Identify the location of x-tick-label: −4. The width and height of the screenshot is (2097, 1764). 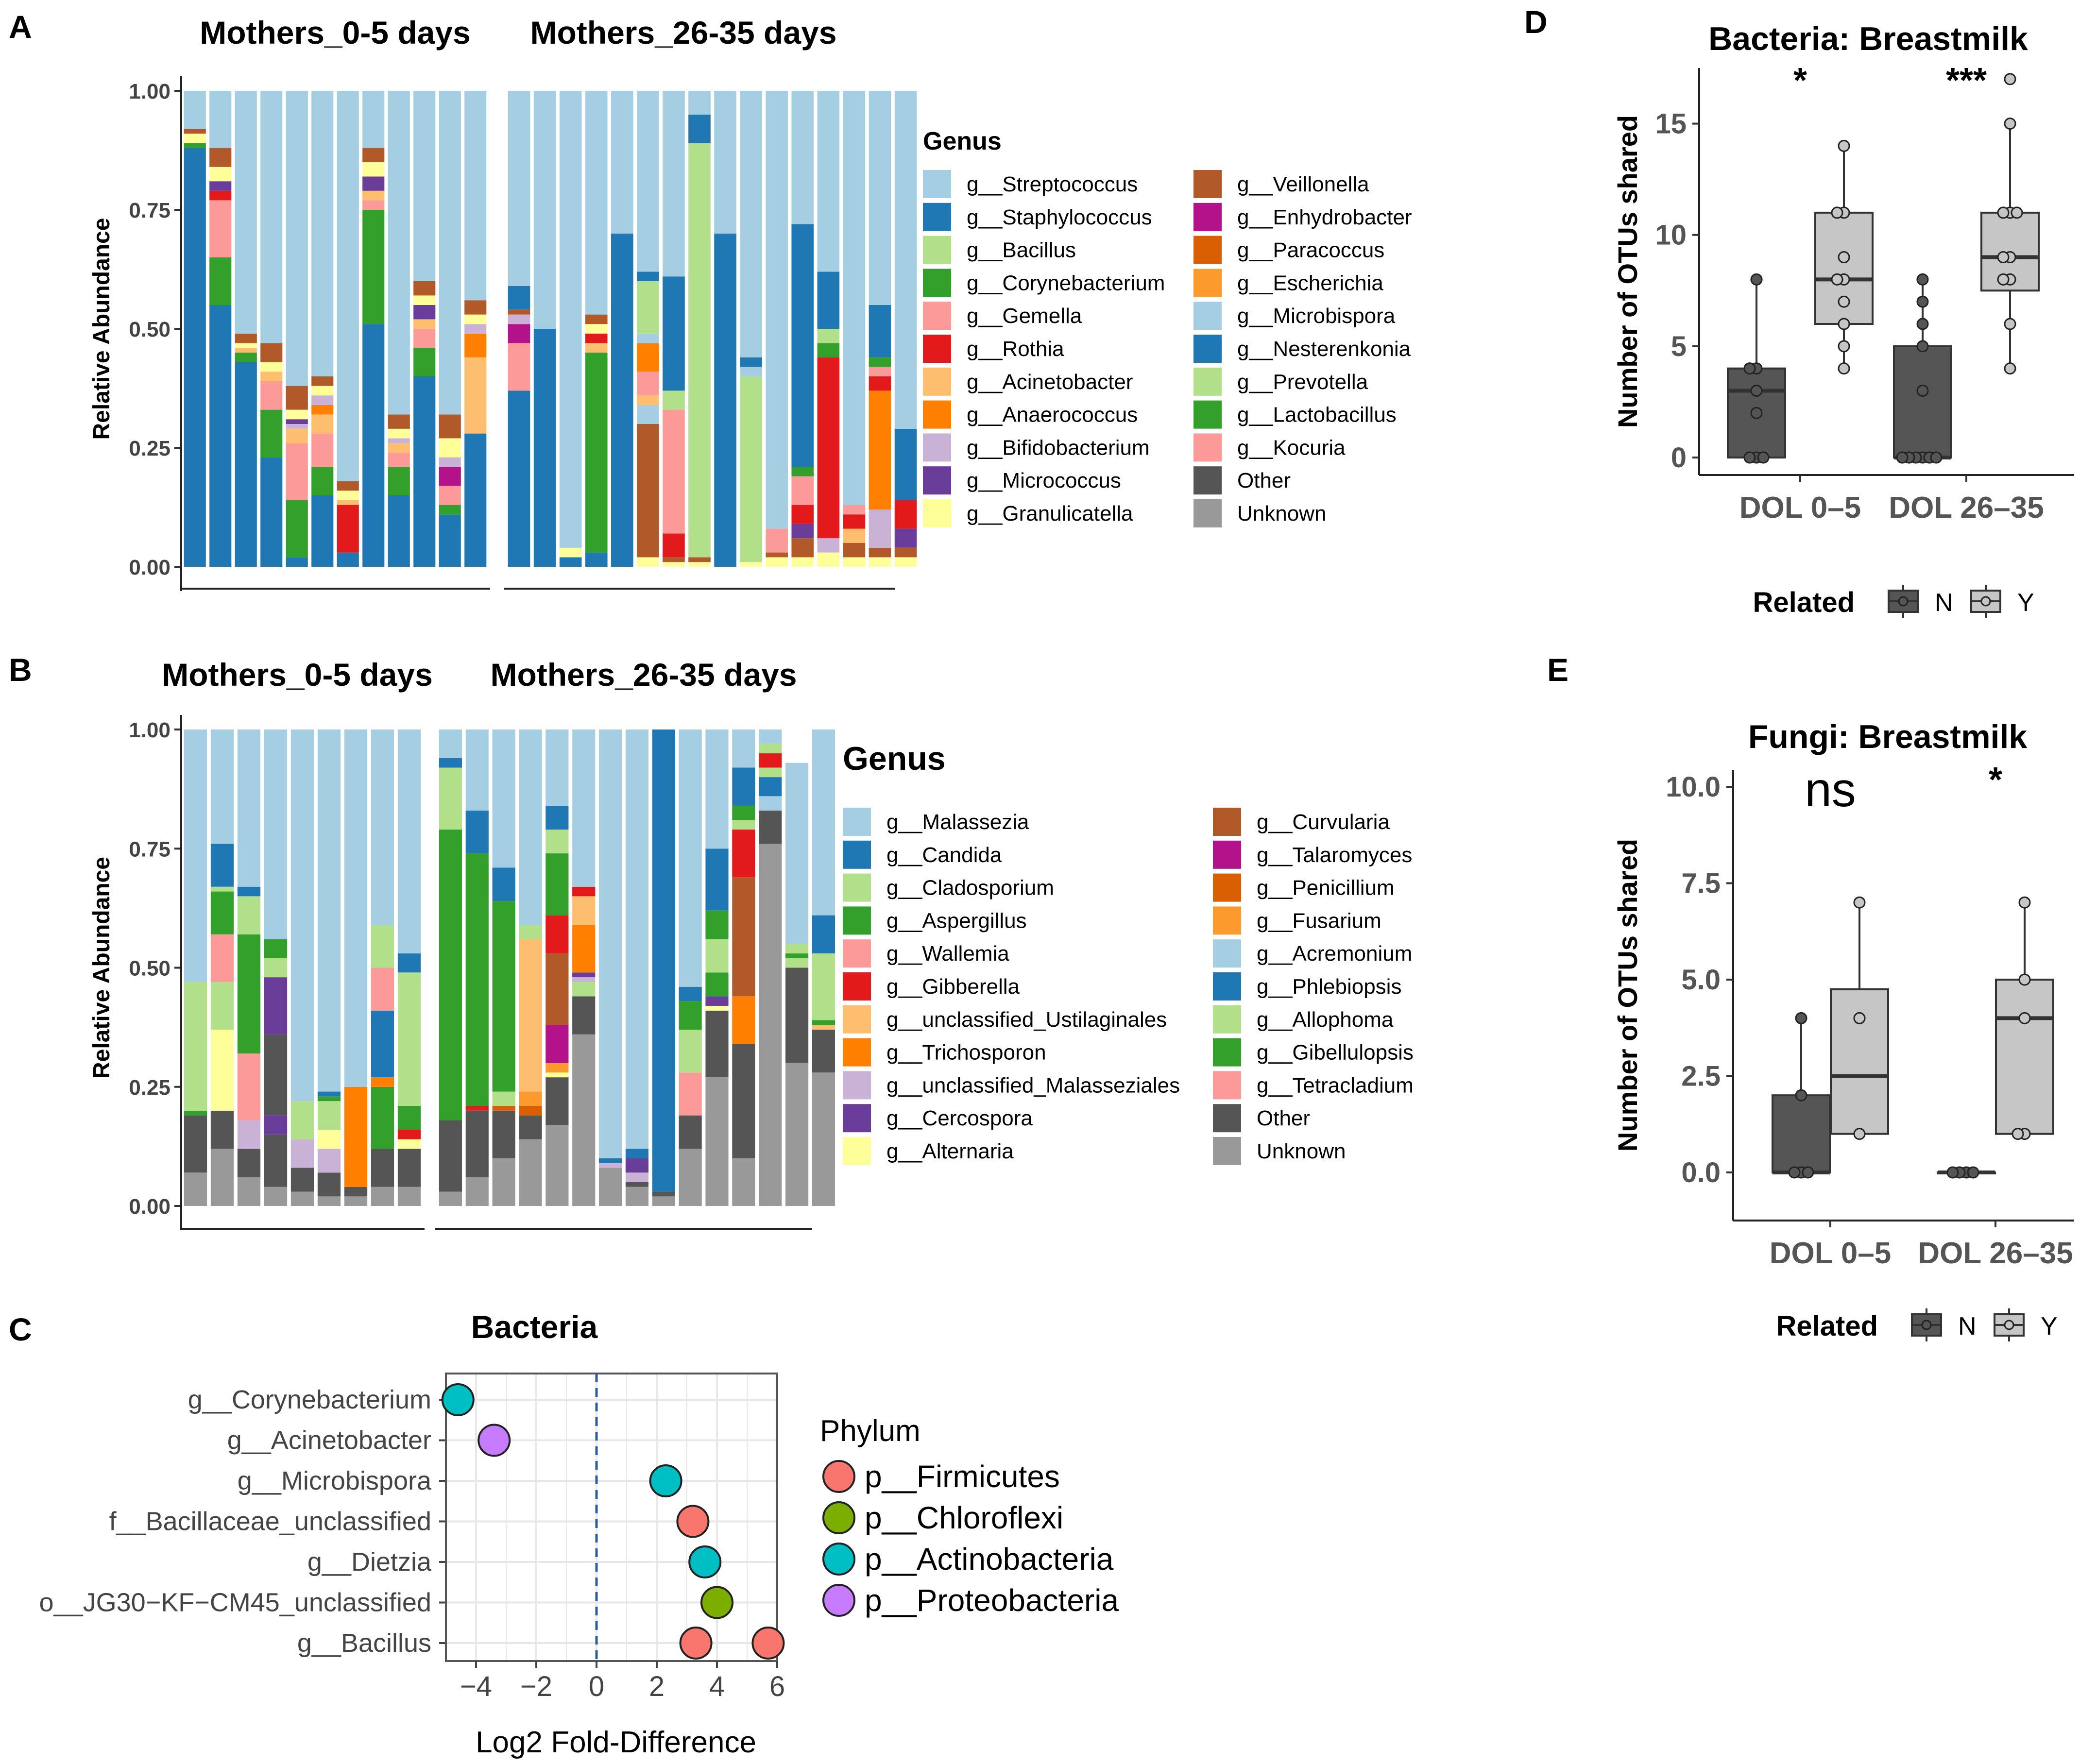
(476, 1686).